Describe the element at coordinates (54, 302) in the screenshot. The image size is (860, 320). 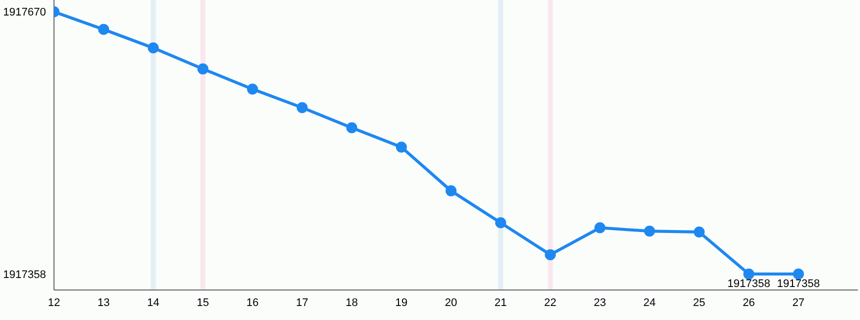
I see `x-tick-label: 12` at that location.